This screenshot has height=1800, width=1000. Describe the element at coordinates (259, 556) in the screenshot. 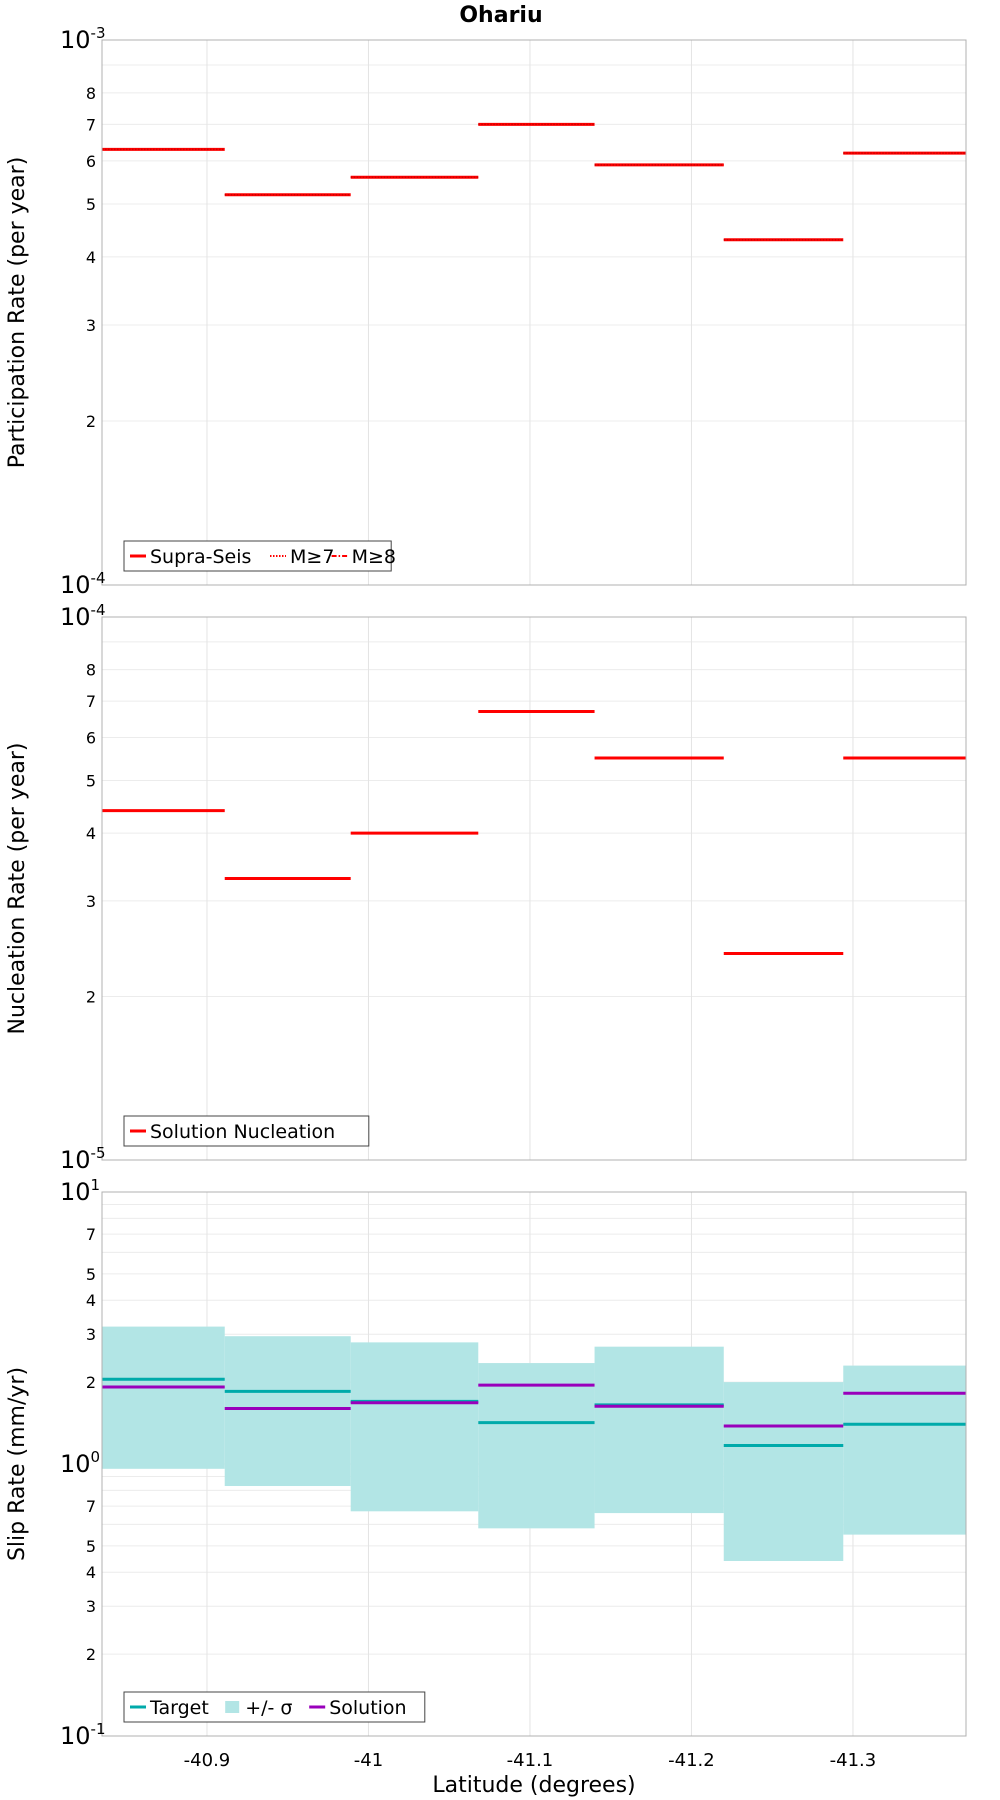

I see `legend: Supra-Seis M≥7 M≥8` at that location.